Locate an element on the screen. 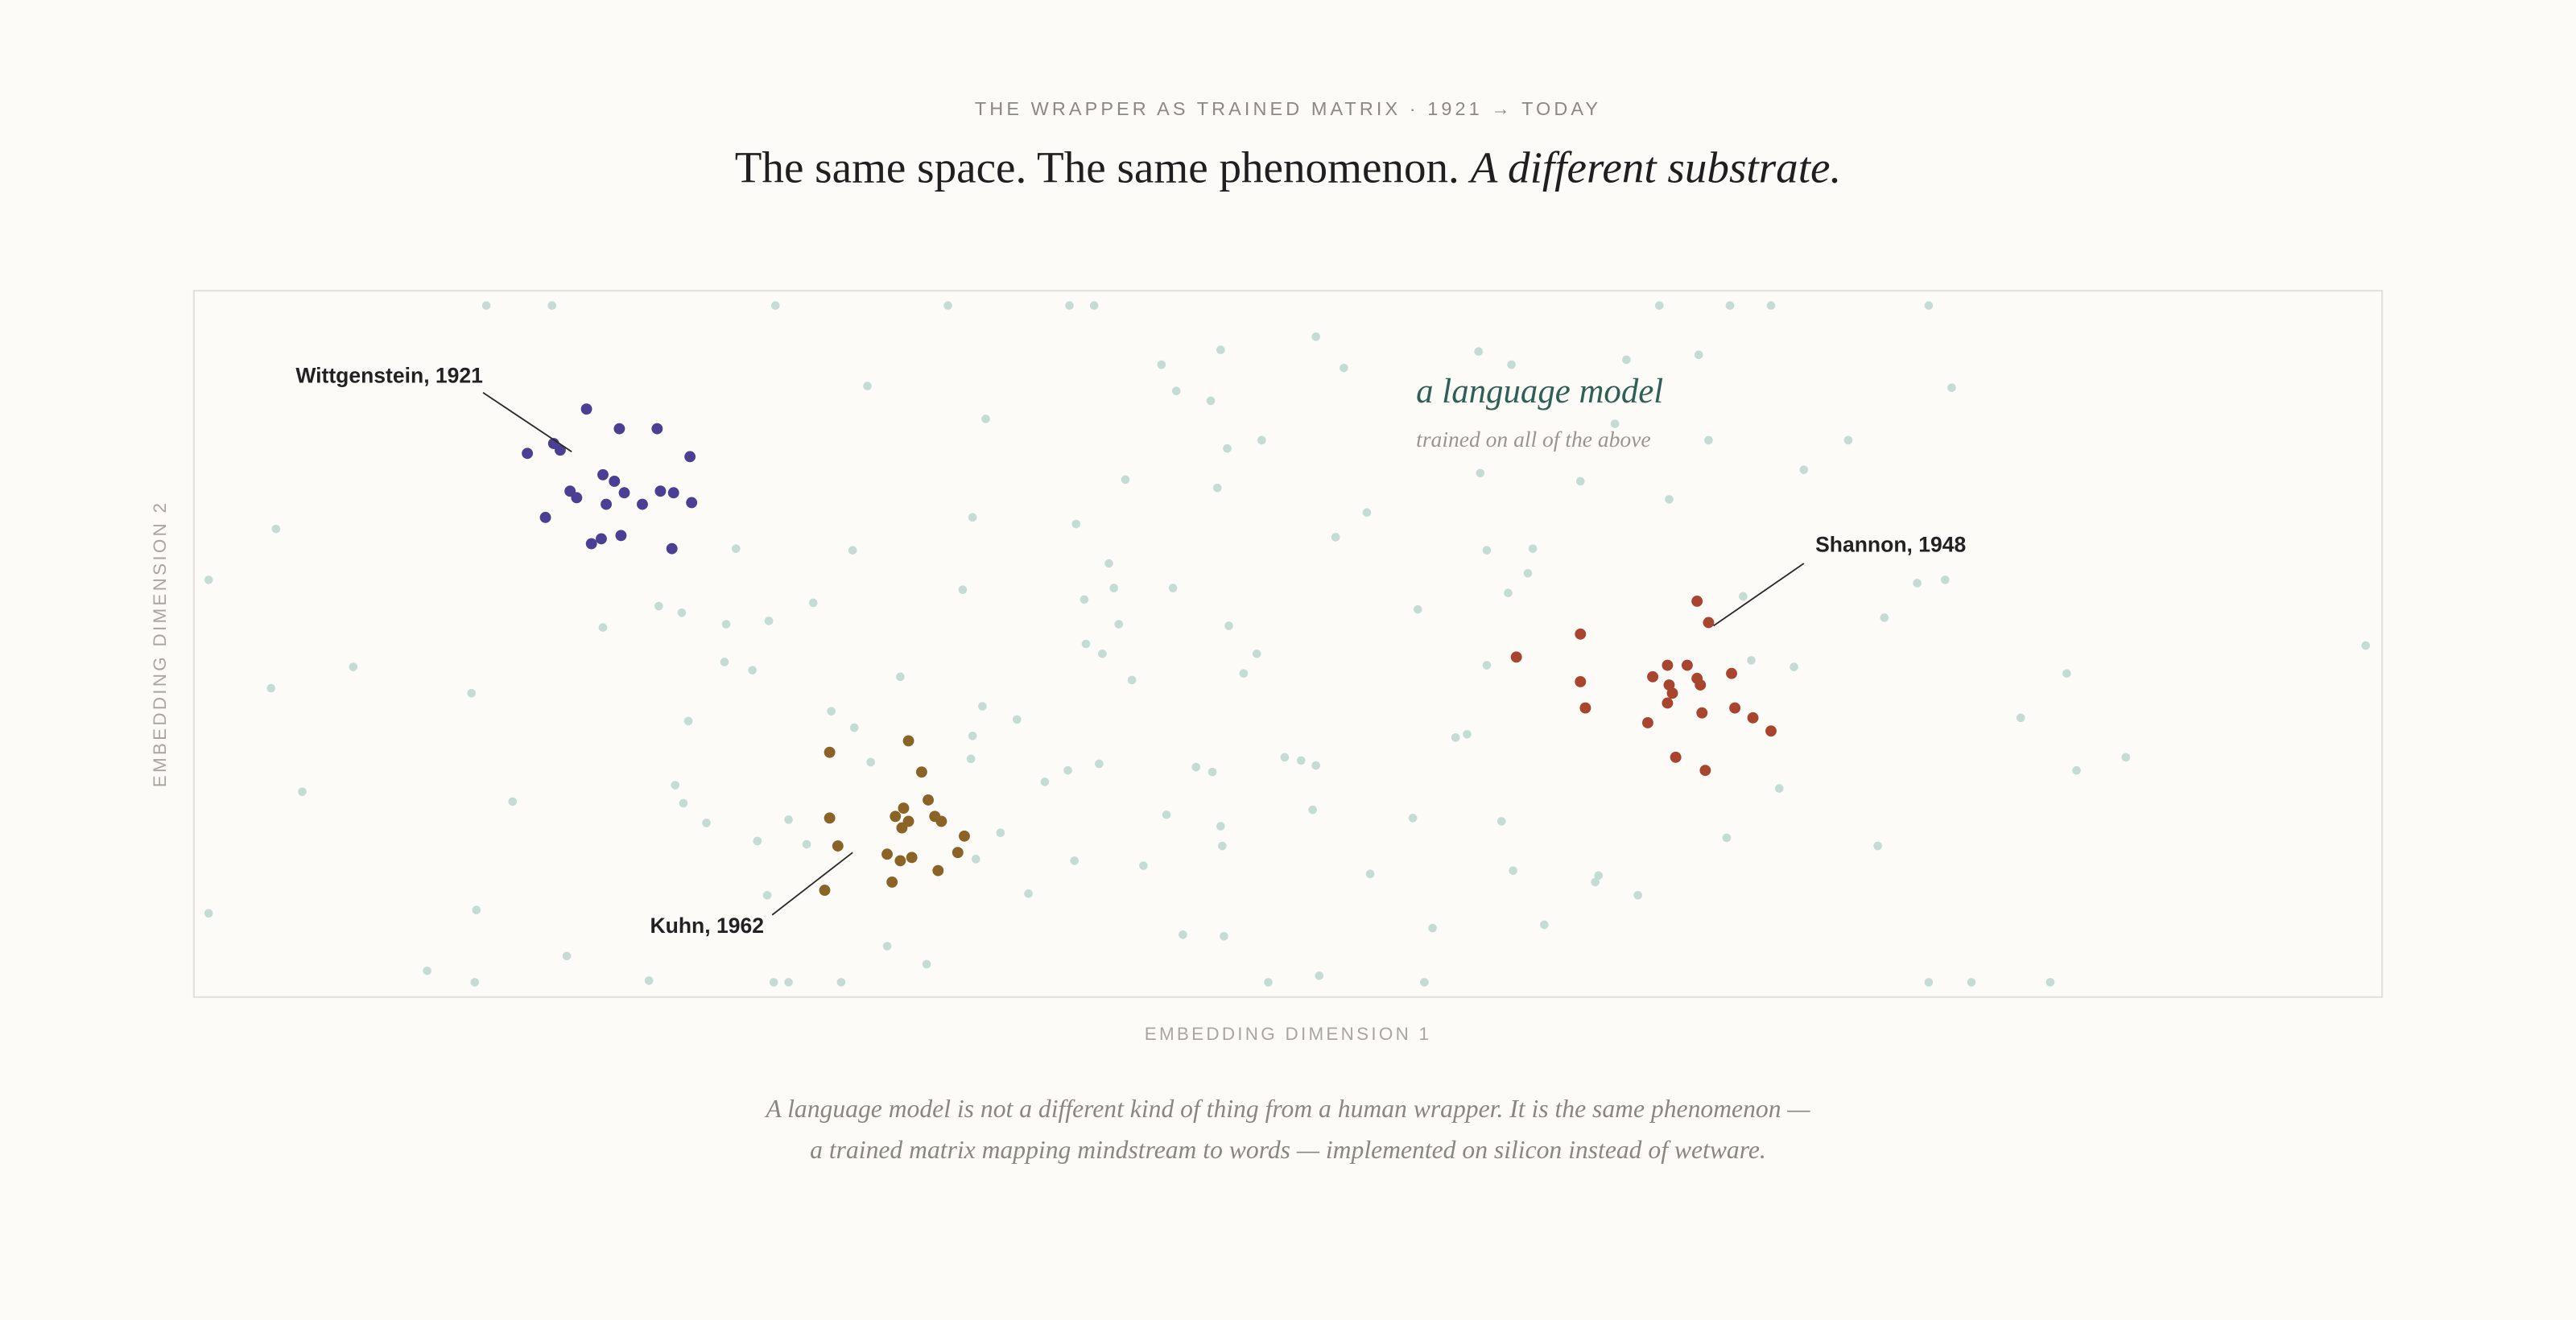  y-axis-label: EMBEDDING DIMENSION 2 is located at coordinates (160, 644).